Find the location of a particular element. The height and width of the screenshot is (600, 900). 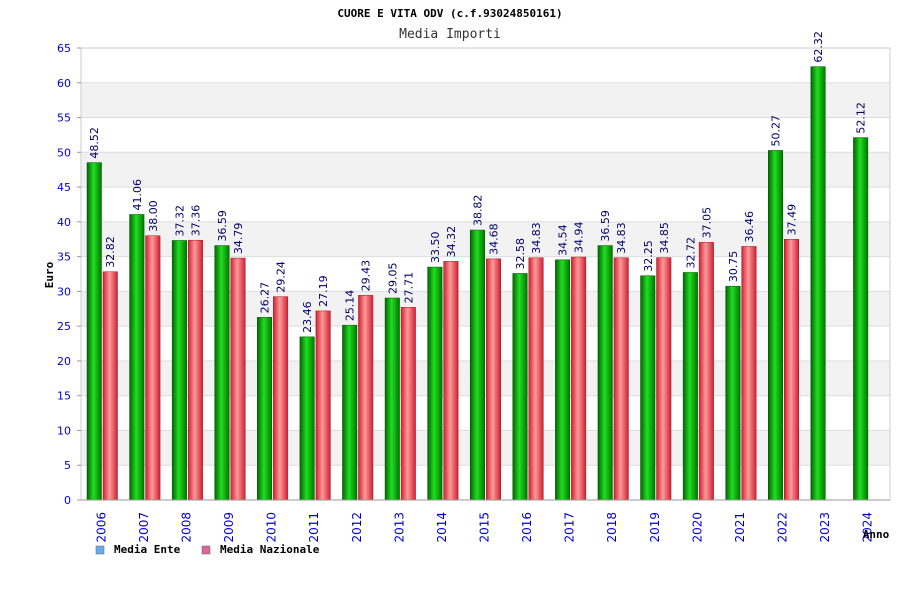

x-tick-label: 2011 is located at coordinates (314, 527).